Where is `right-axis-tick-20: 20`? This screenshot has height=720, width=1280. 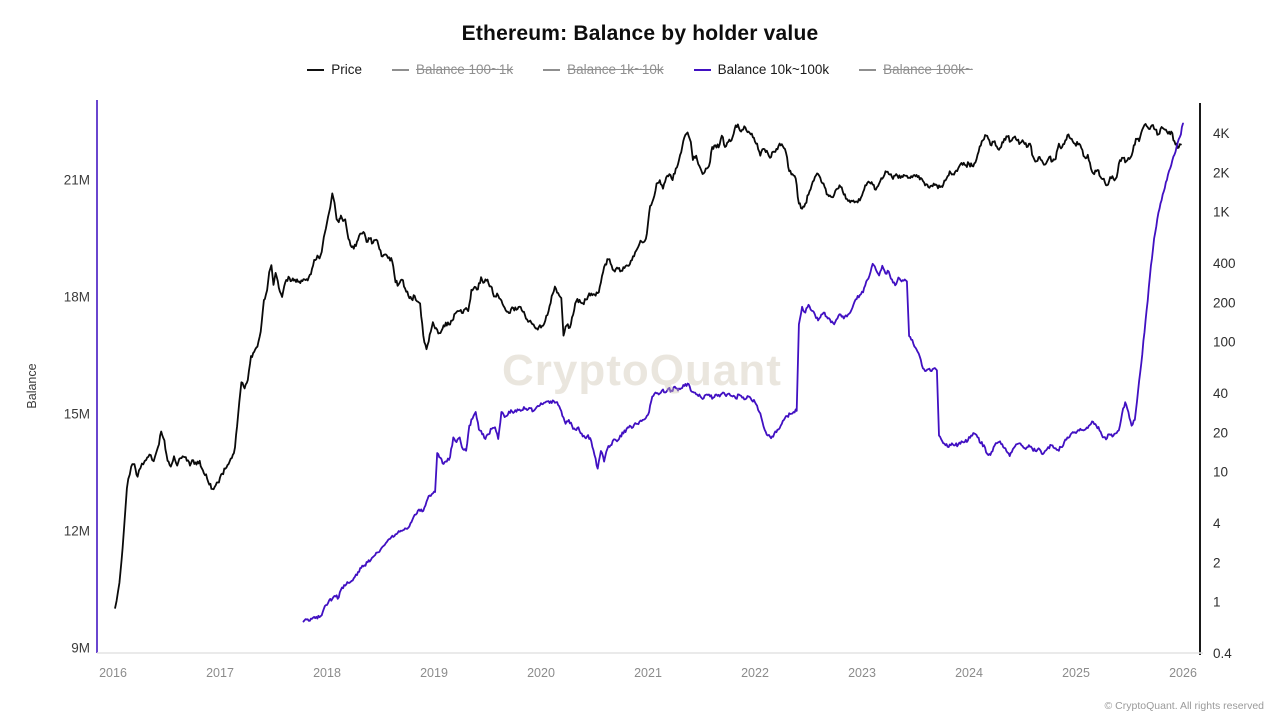
right-axis-tick-20: 20 is located at coordinates (1220, 432).